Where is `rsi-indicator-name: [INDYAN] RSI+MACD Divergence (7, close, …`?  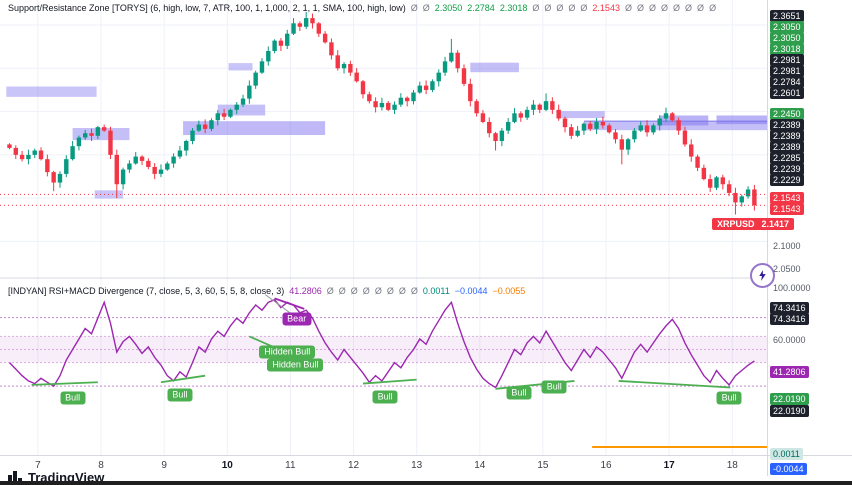 rsi-indicator-name: [INDYAN] RSI+MACD Divergence (7, close, … is located at coordinates (146, 291).